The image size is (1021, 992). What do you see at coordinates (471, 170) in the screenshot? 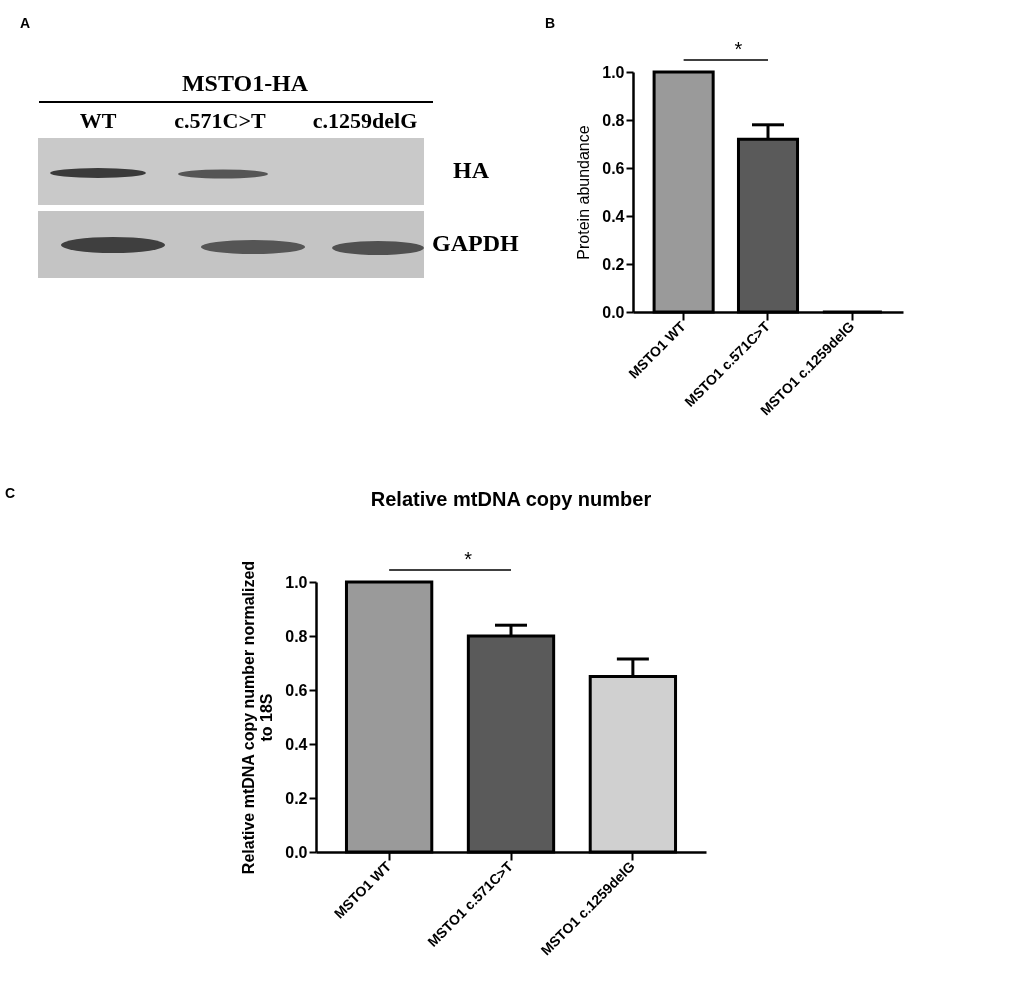
I see `text: HA` at bounding box center [471, 170].